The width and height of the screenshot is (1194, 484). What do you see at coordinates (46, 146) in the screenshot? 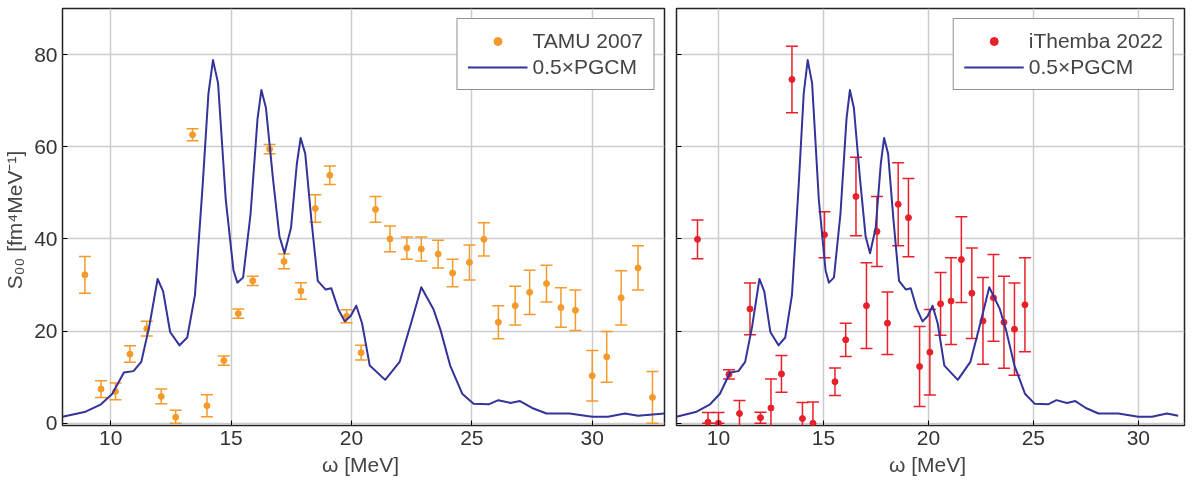
I see `y-tick-label: 60` at bounding box center [46, 146].